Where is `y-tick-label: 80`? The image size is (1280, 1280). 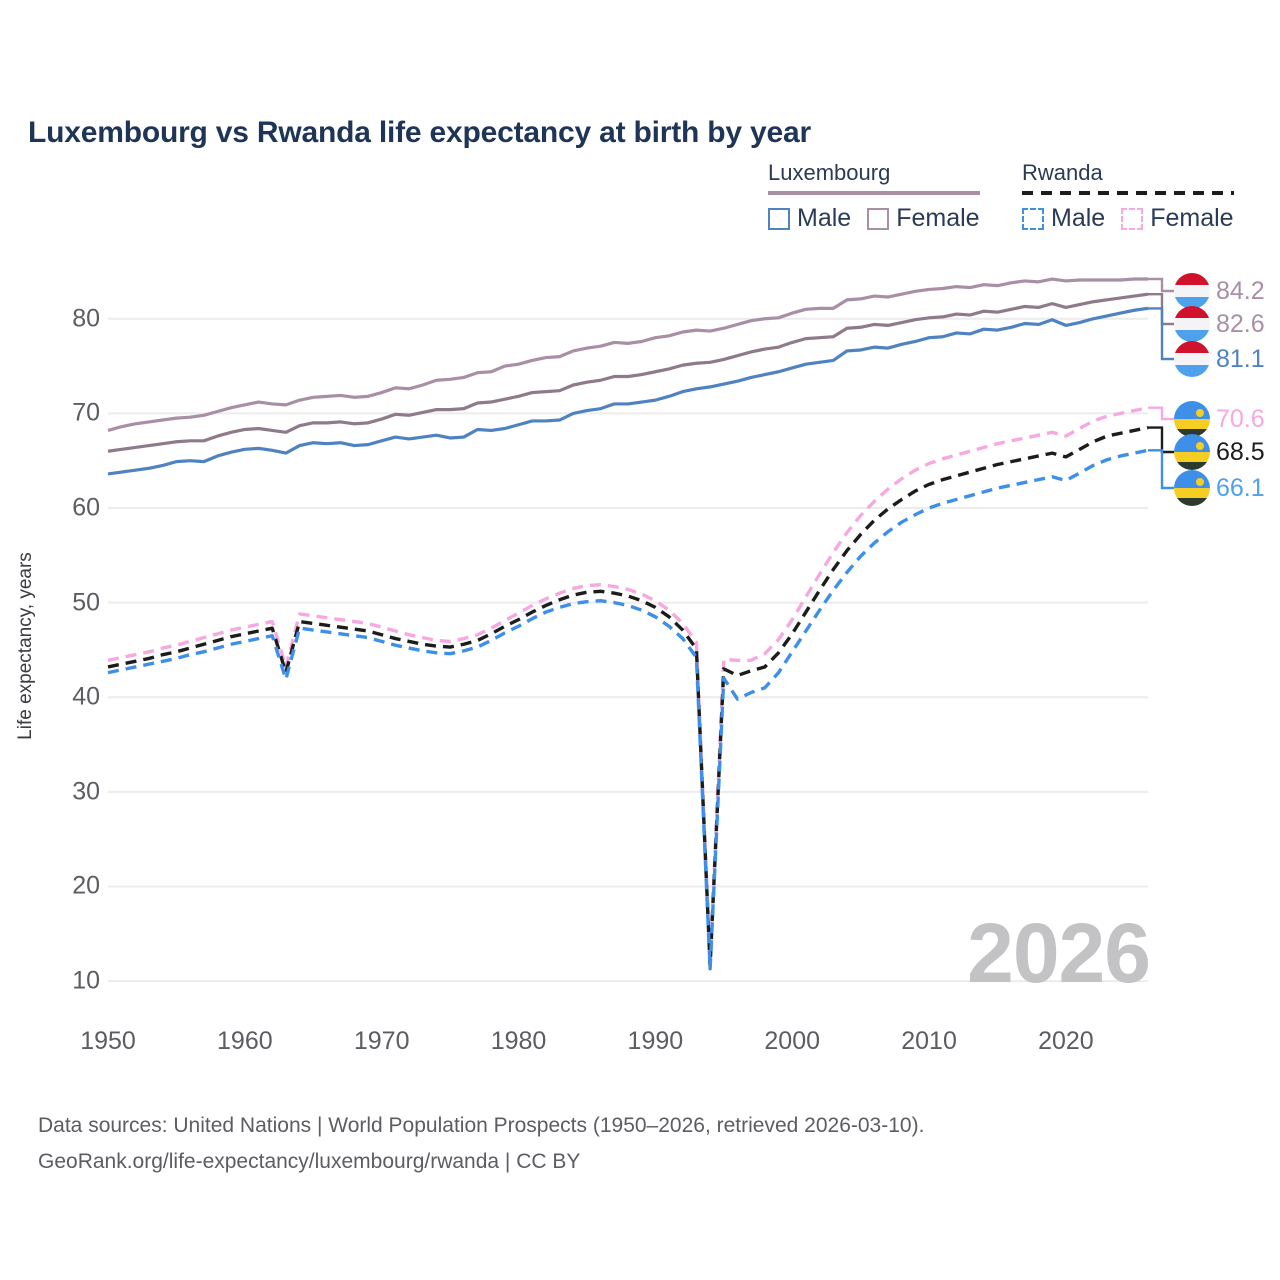
y-tick-label: 80 is located at coordinates (86, 318).